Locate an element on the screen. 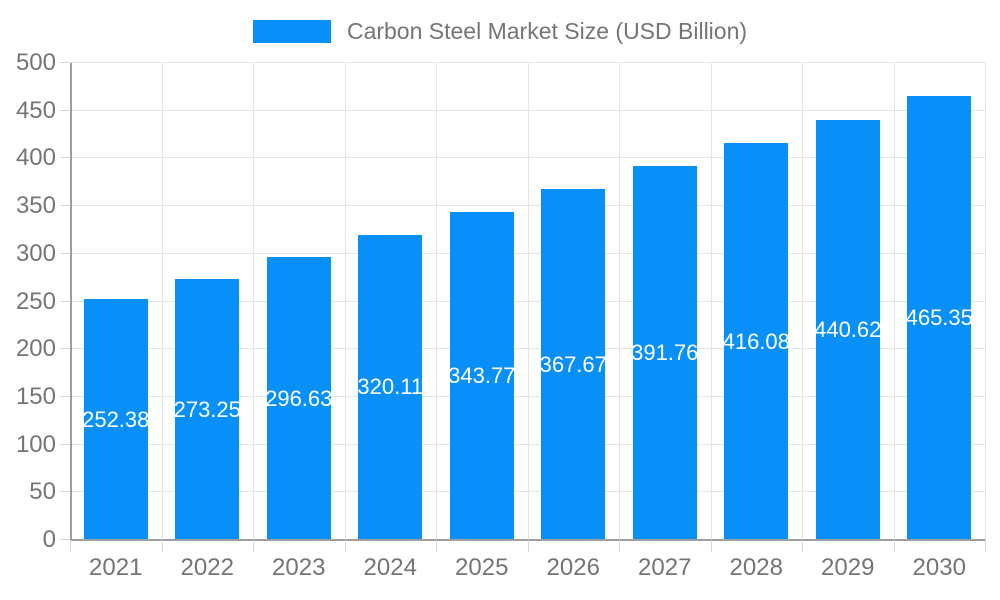 This screenshot has width=1000, height=600. x-tick-label: 2023 is located at coordinates (299, 567).